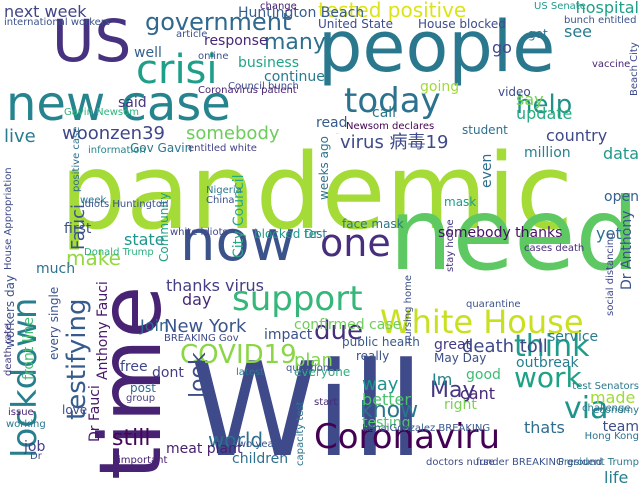 Image resolution: width=640 pixels, height=494 pixels. What do you see at coordinates (616, 410) in the screenshot?
I see `cloud-word: economy` at bounding box center [616, 410].